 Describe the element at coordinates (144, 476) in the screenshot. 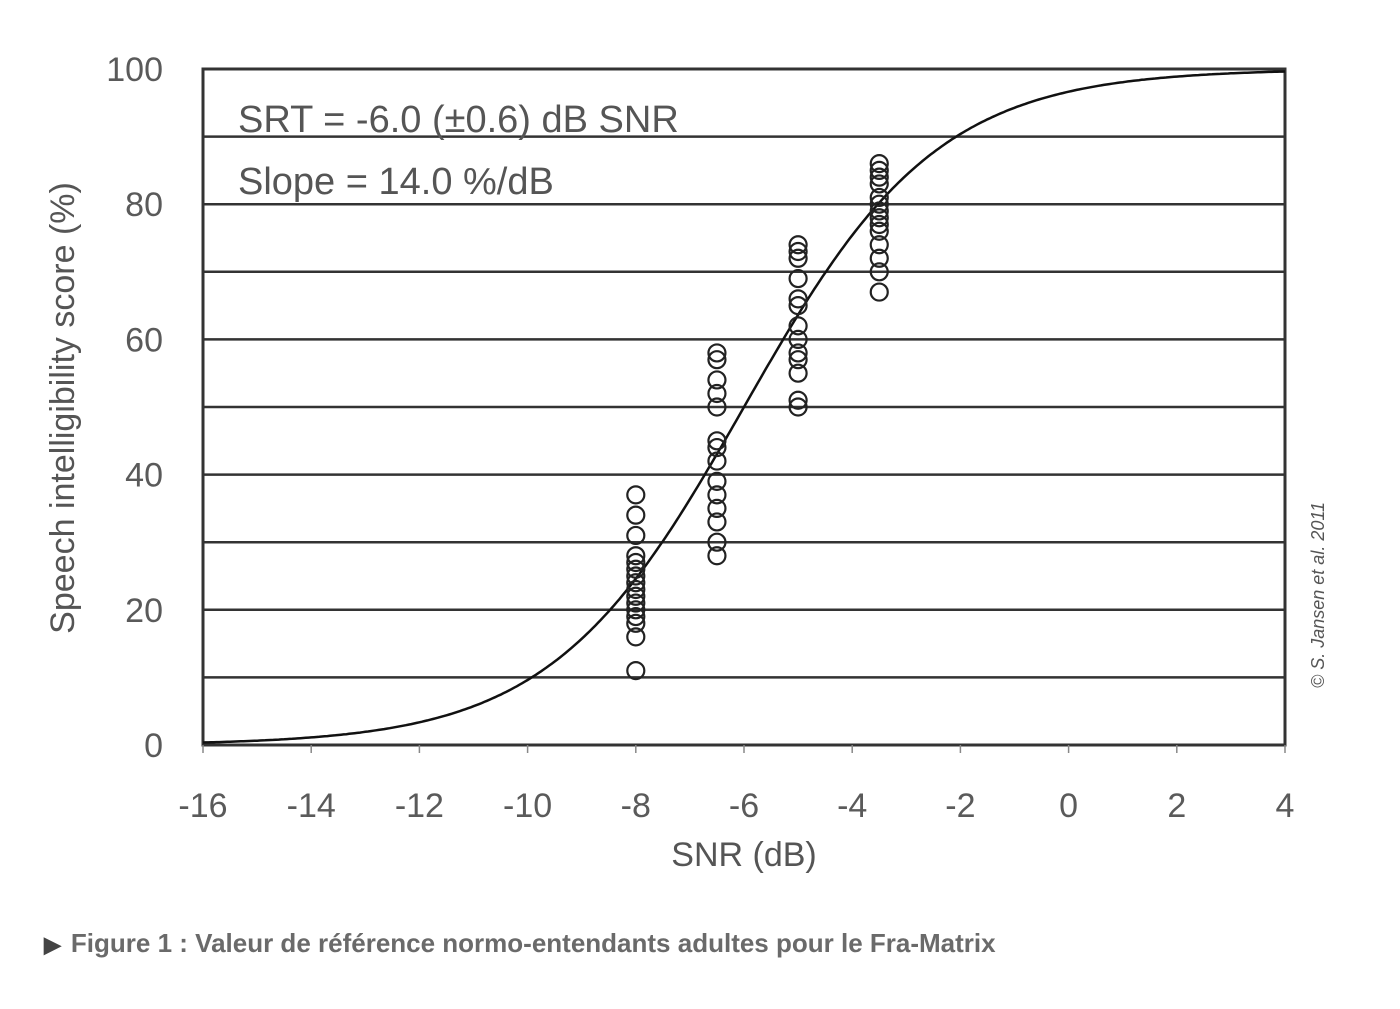

I see `y-tick-label: 40` at that location.